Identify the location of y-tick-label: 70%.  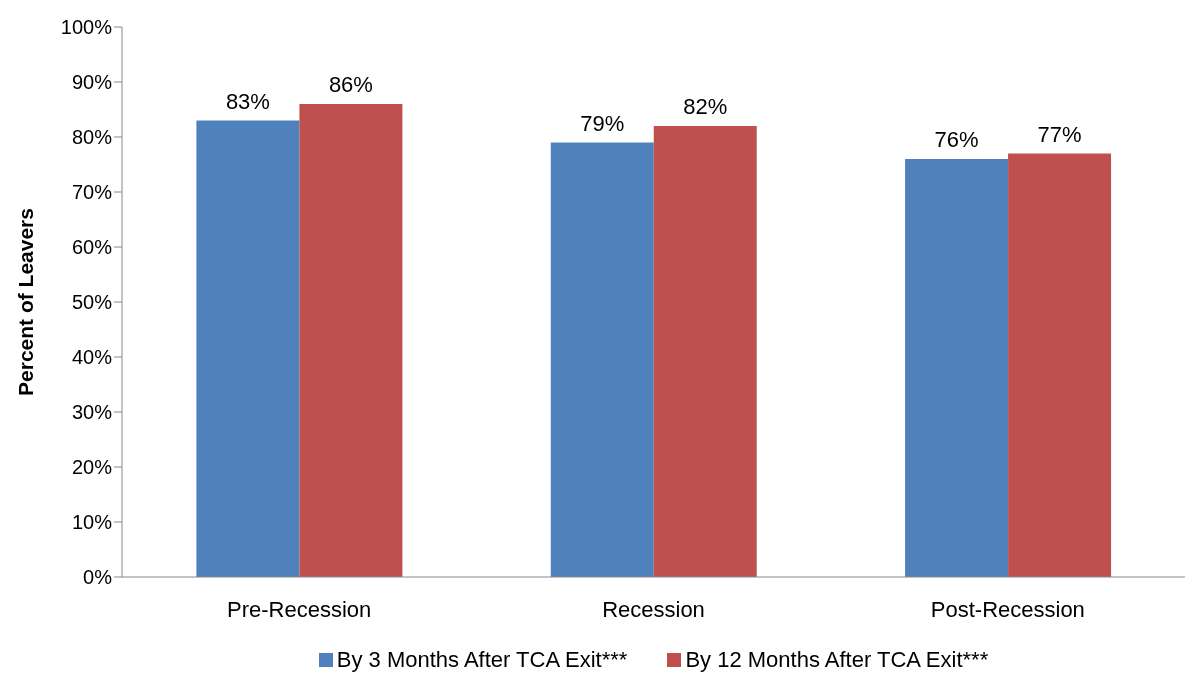
(92, 192).